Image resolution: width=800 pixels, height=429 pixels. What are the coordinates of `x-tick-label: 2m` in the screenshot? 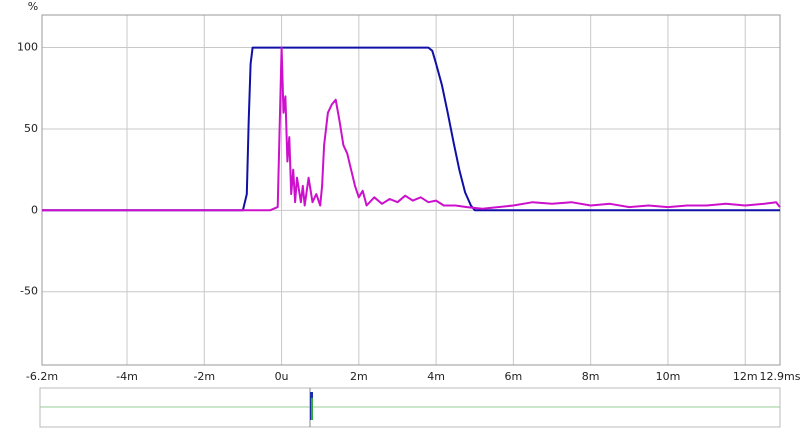 It's located at (359, 376).